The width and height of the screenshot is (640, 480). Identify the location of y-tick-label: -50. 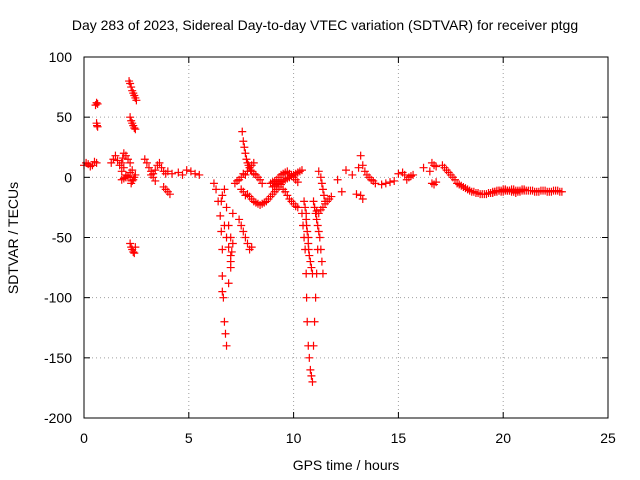
(62, 238).